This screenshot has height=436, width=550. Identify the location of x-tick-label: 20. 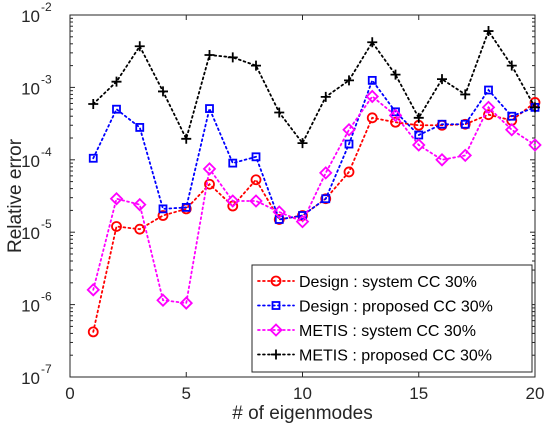
(535, 393).